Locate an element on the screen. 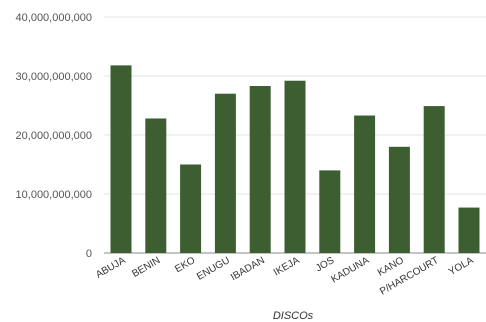 The height and width of the screenshot is (322, 486). y-tick-label: 20,000,000,000 is located at coordinates (54, 136).